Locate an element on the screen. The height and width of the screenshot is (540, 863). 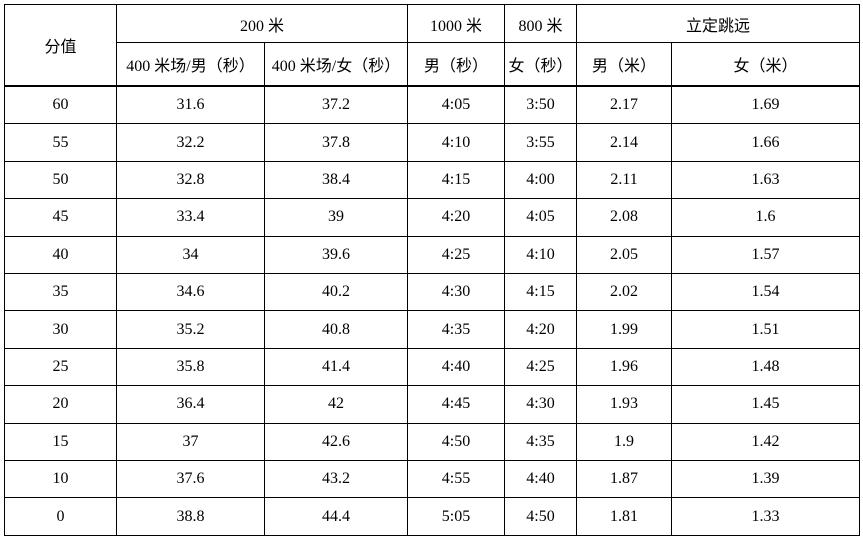
table-row: 50 32.8 38.4 4:15 4:00 2.11 1.63 is located at coordinates (432, 180).